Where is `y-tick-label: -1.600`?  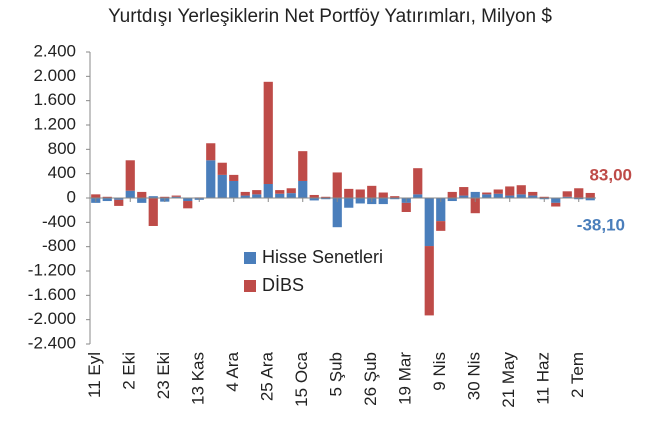 y-tick-label: -1.600 is located at coordinates (52, 294).